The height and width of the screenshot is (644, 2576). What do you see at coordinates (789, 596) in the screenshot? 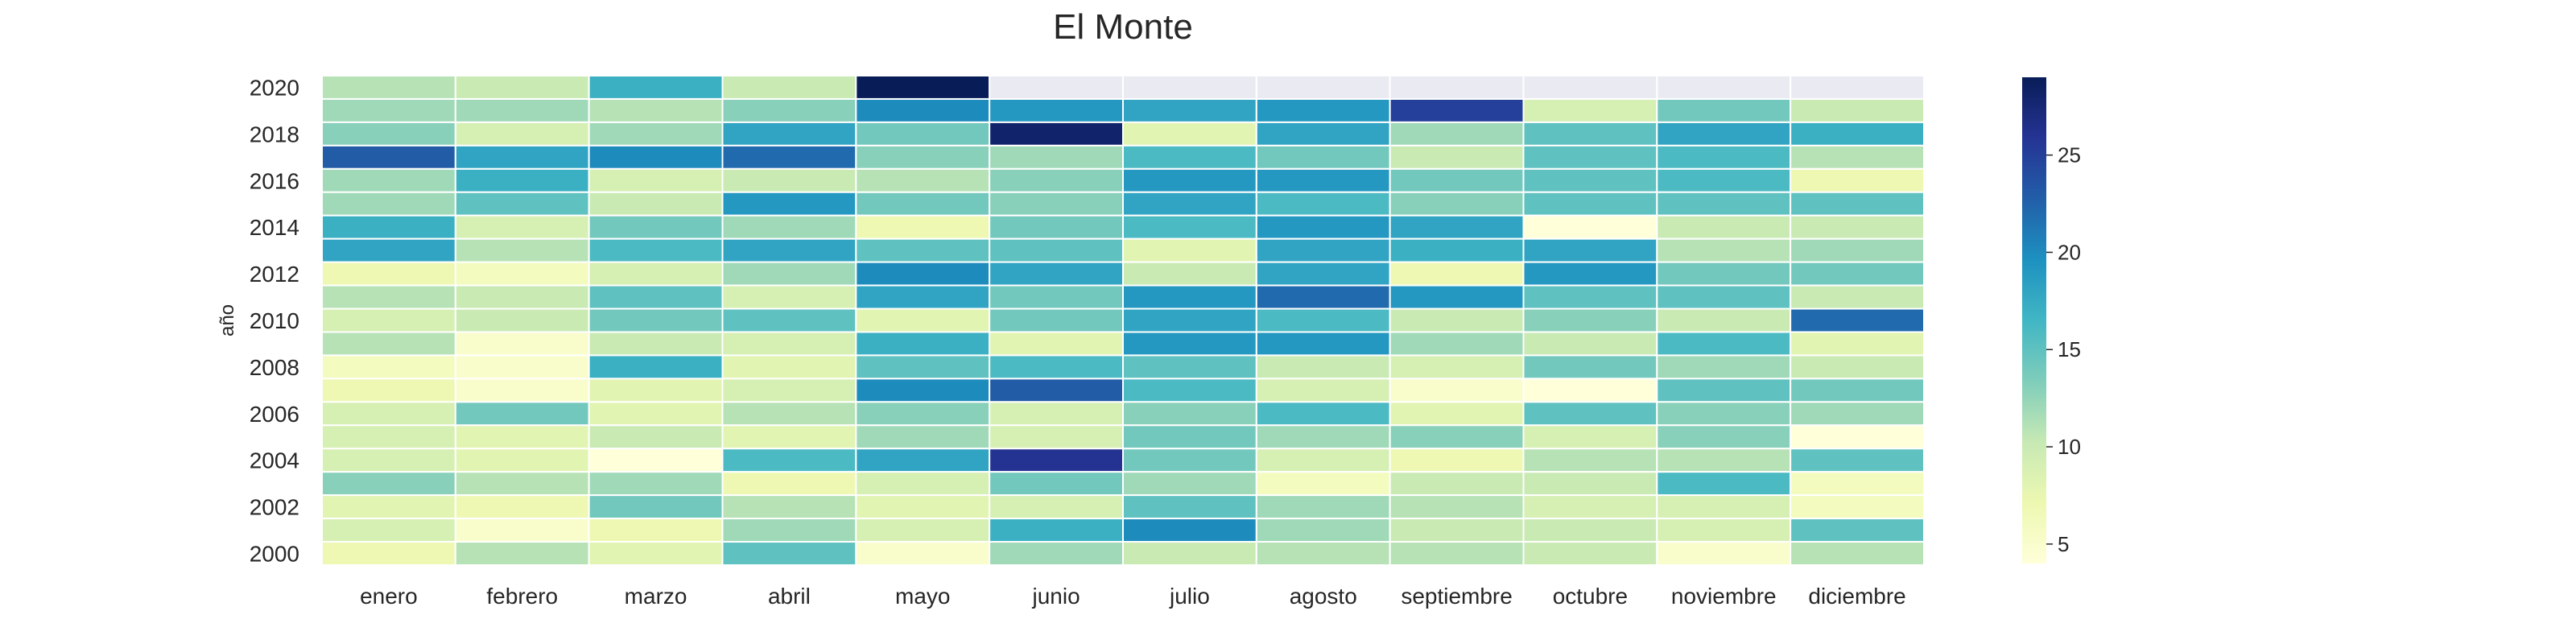
I see `x-tick-label: abril` at bounding box center [789, 596].